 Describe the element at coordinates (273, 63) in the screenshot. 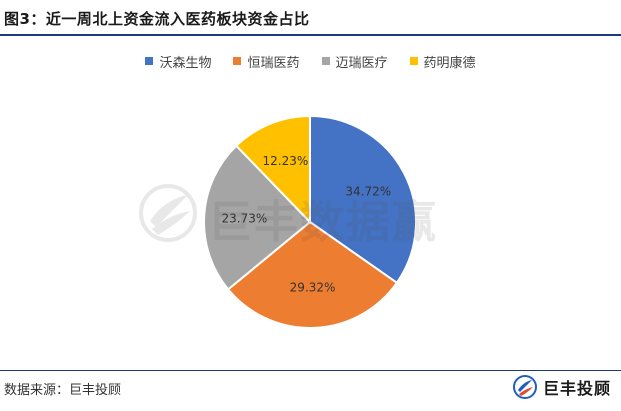

I see `legend-label-1: 恒瑞医药` at that location.